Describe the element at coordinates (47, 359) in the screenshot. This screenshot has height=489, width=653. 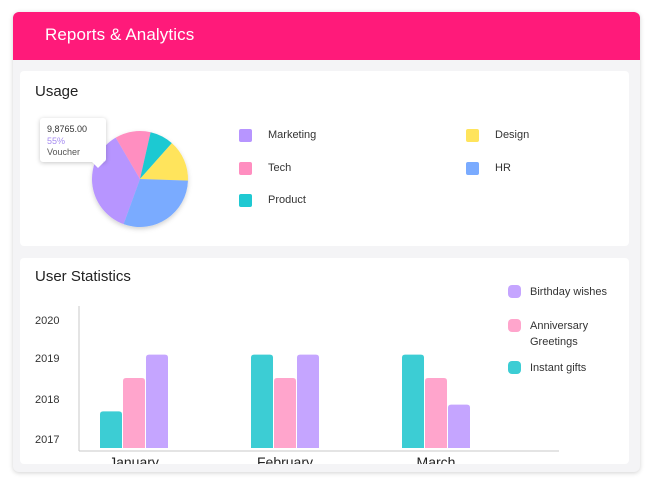
I see `y-tick-2019: 2019` at that location.